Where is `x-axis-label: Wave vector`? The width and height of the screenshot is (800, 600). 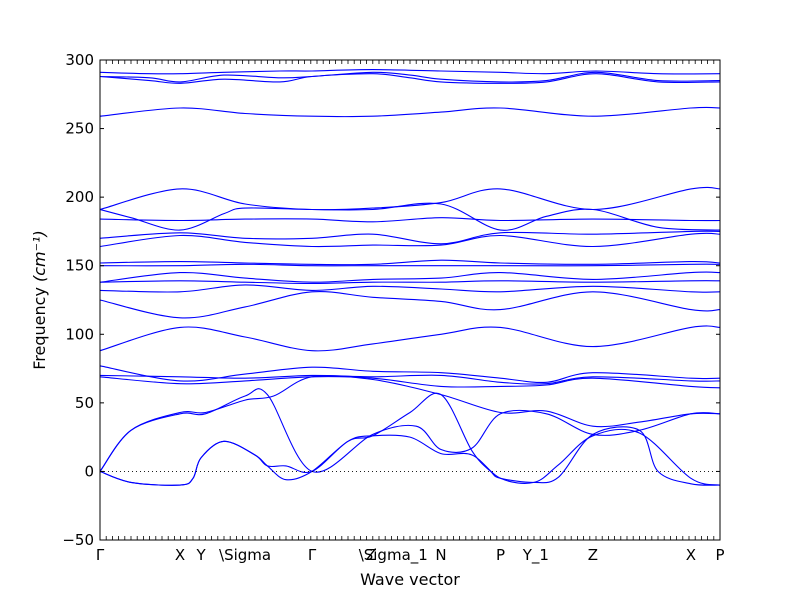 x-axis-label: Wave vector is located at coordinates (410, 579).